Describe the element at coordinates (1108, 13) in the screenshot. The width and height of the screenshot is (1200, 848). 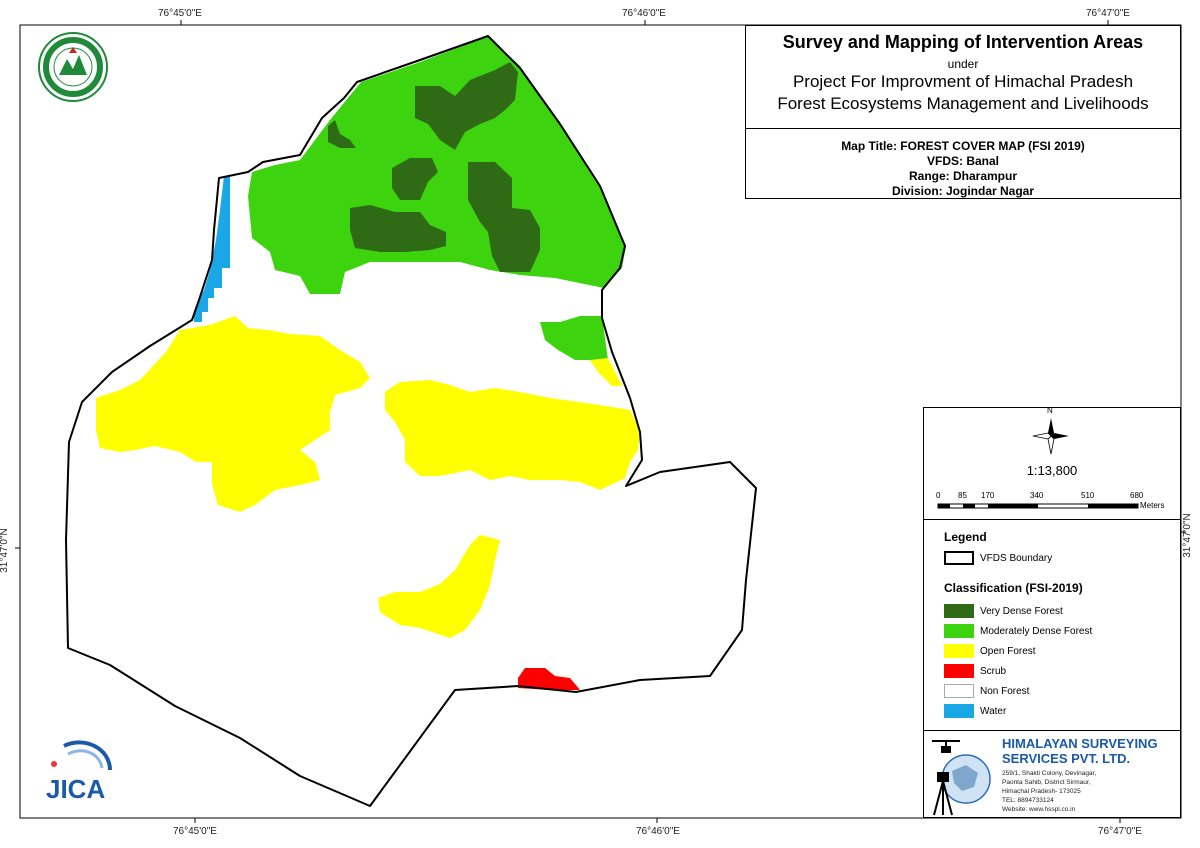
I see `coord-top-3: 76°47'0"E` at that location.